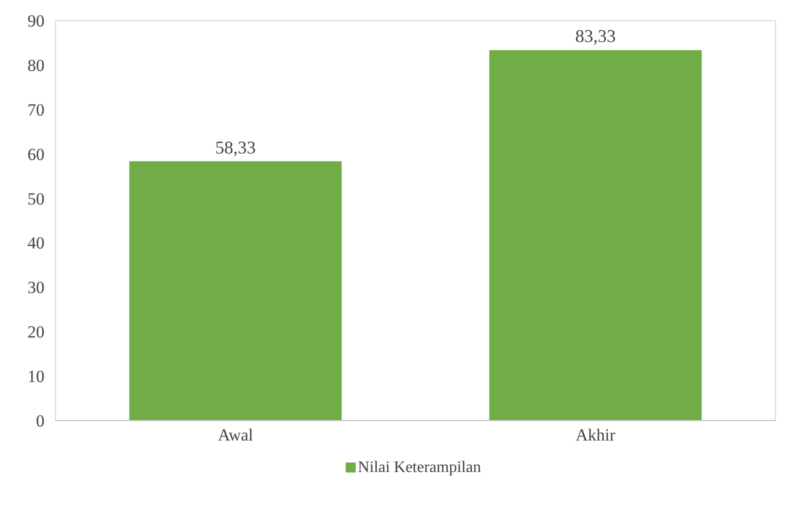 Image resolution: width=809 pixels, height=515 pixels. I want to click on y-tick-label: 90, so click(36, 21).